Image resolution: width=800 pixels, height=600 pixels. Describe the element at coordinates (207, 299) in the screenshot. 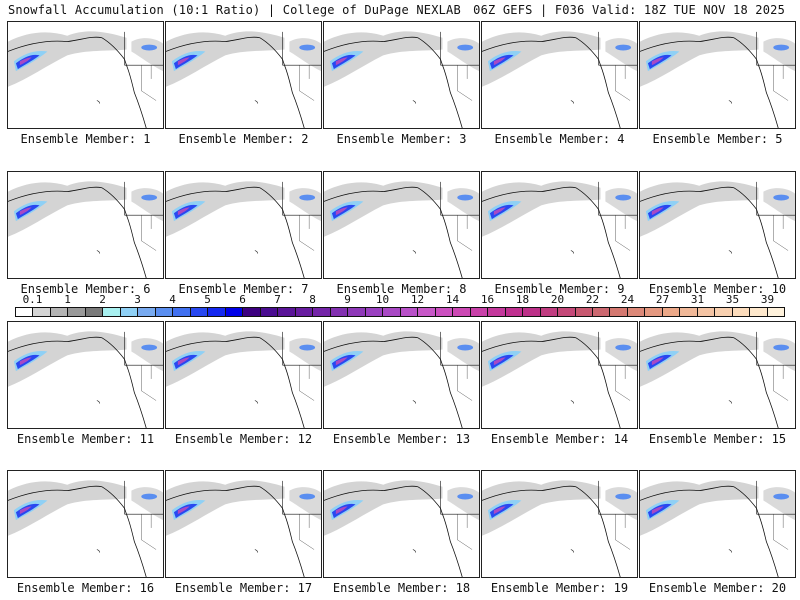

I see `colorbar-tick-label: 5` at that location.